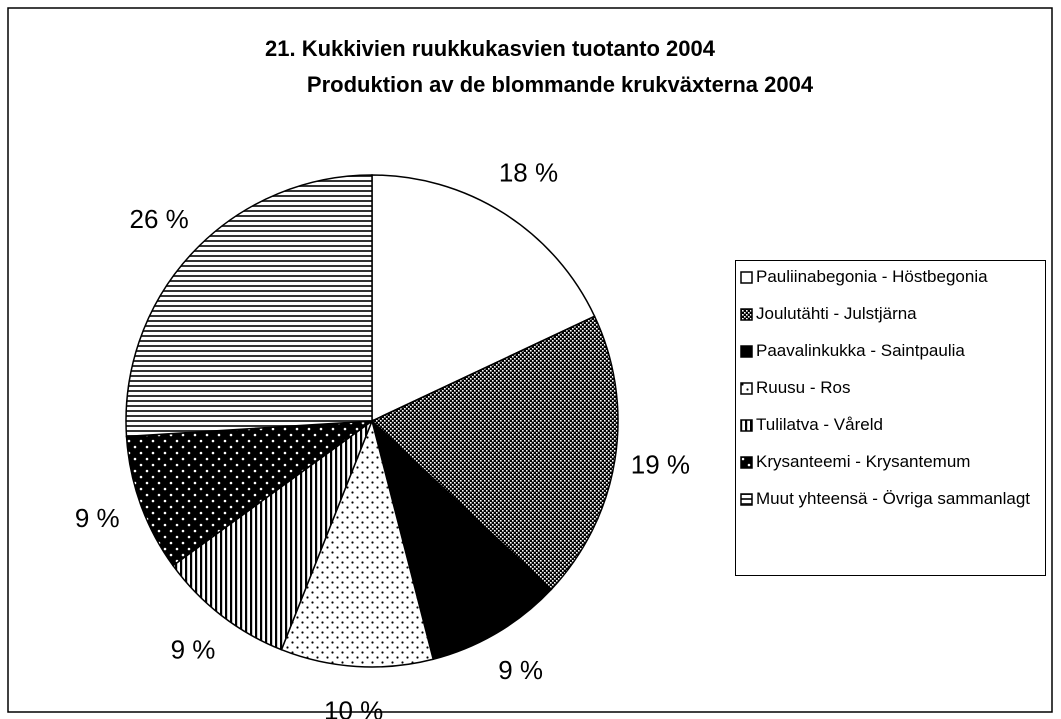 The width and height of the screenshot is (1061, 719). I want to click on legend-entry: Joulutähti - Julstjärna, so click(890, 314).